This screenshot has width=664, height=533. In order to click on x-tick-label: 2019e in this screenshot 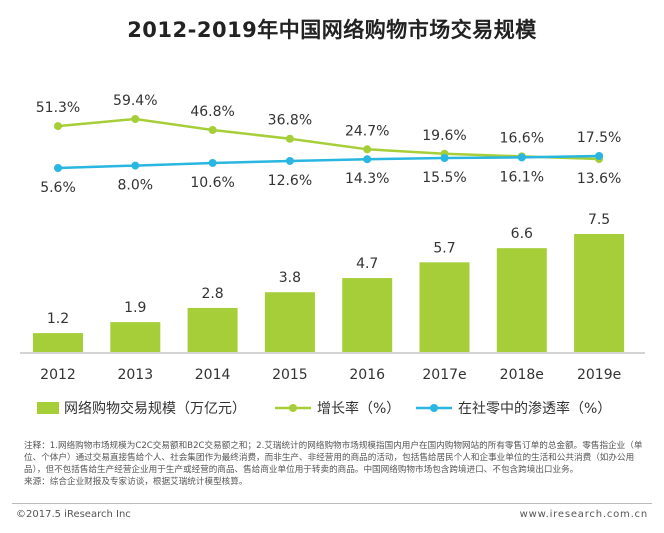, I will do `click(599, 375)`.